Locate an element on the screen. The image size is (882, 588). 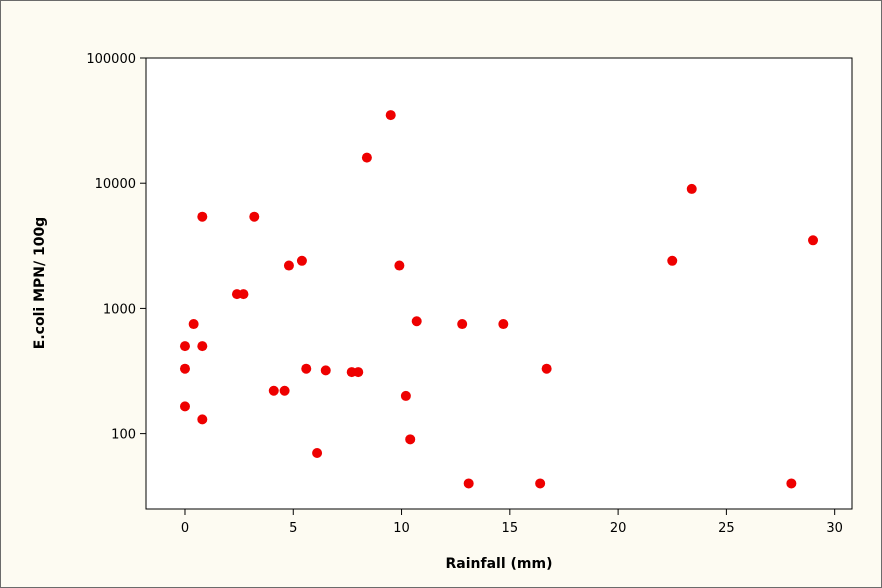
y-tick-label: 100000 is located at coordinates (111, 59).